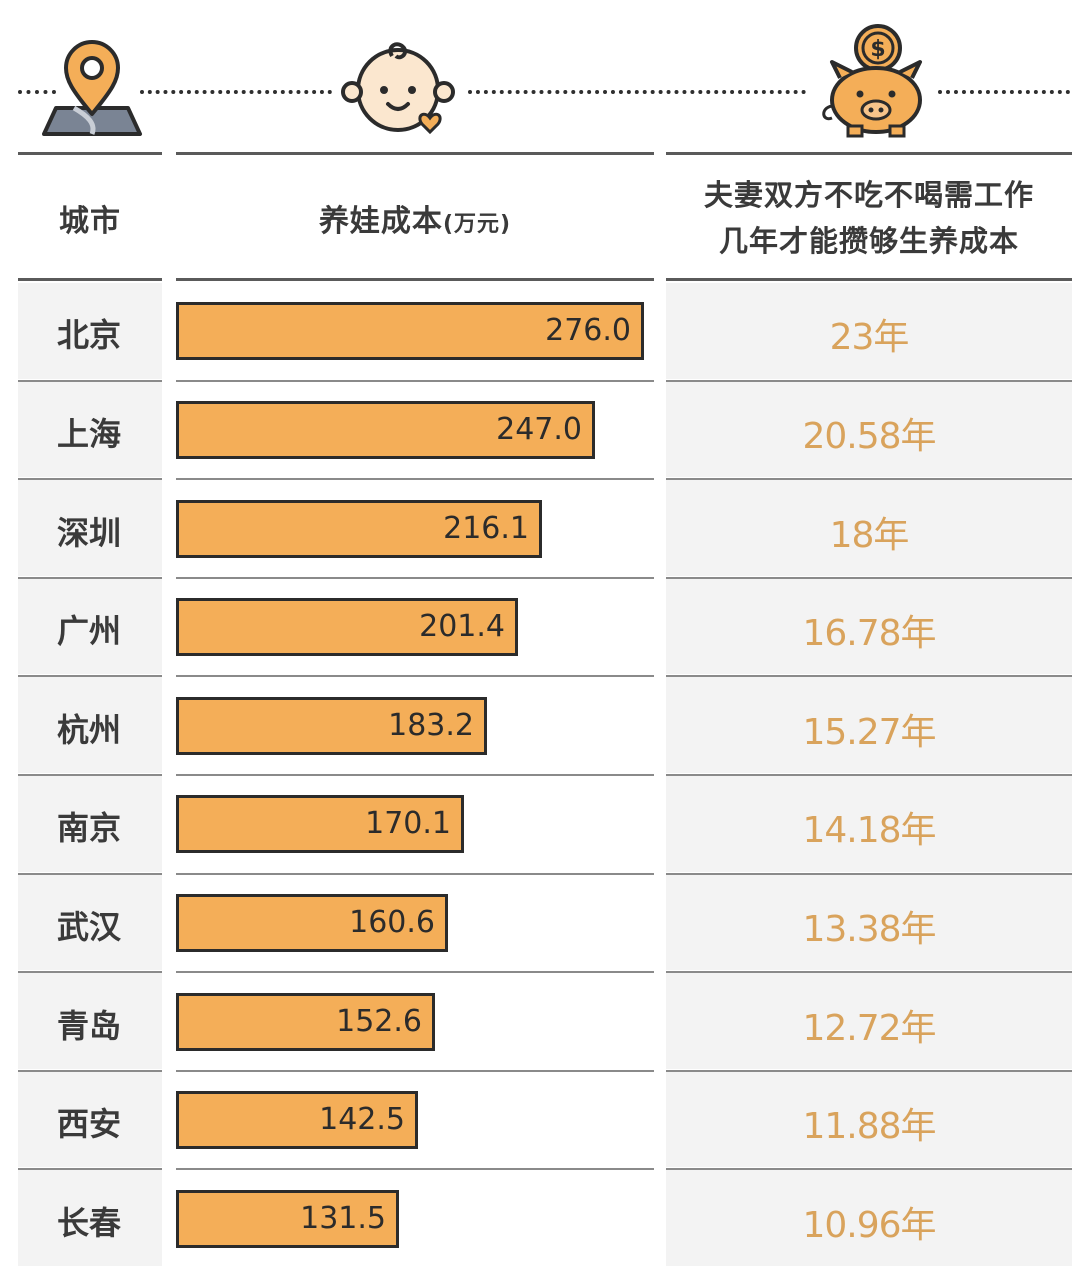 The height and width of the screenshot is (1270, 1080). I want to click on years-value: 11.88年, so click(869, 1127).